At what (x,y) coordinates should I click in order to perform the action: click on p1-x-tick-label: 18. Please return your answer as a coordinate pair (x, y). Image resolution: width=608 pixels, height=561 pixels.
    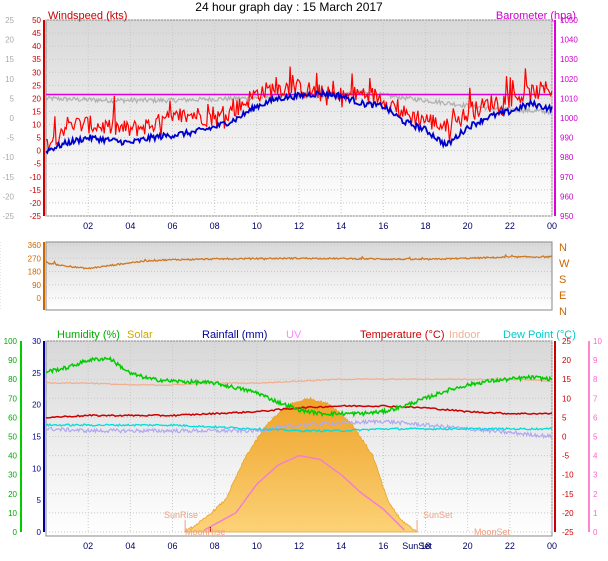
    Looking at the image, I should click on (425, 226).